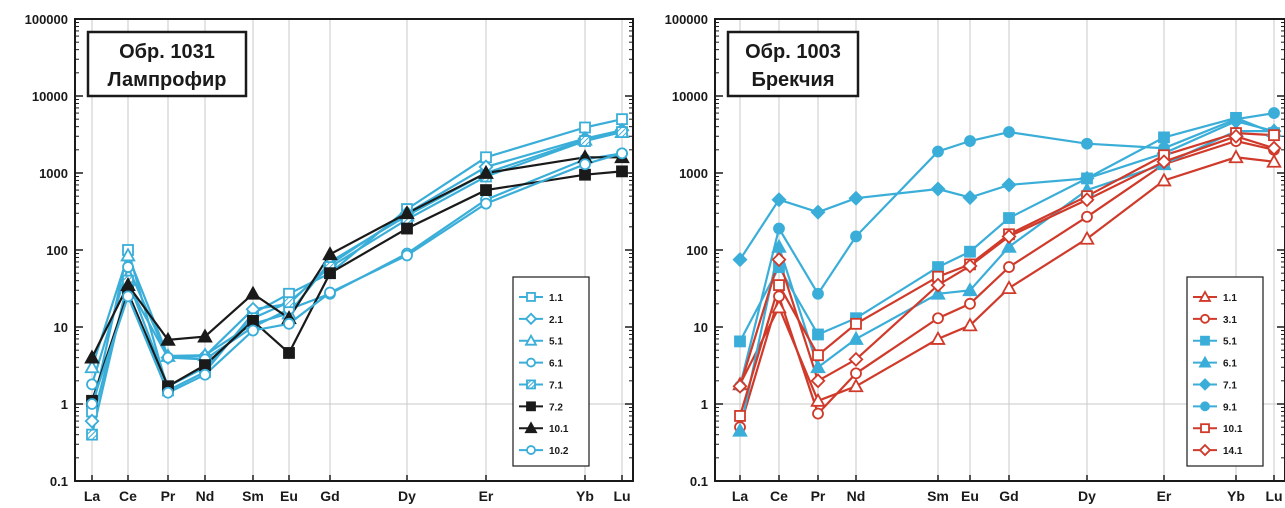 This screenshot has height=508, width=1285. I want to click on data-point-2.1-La, so click(92, 421).